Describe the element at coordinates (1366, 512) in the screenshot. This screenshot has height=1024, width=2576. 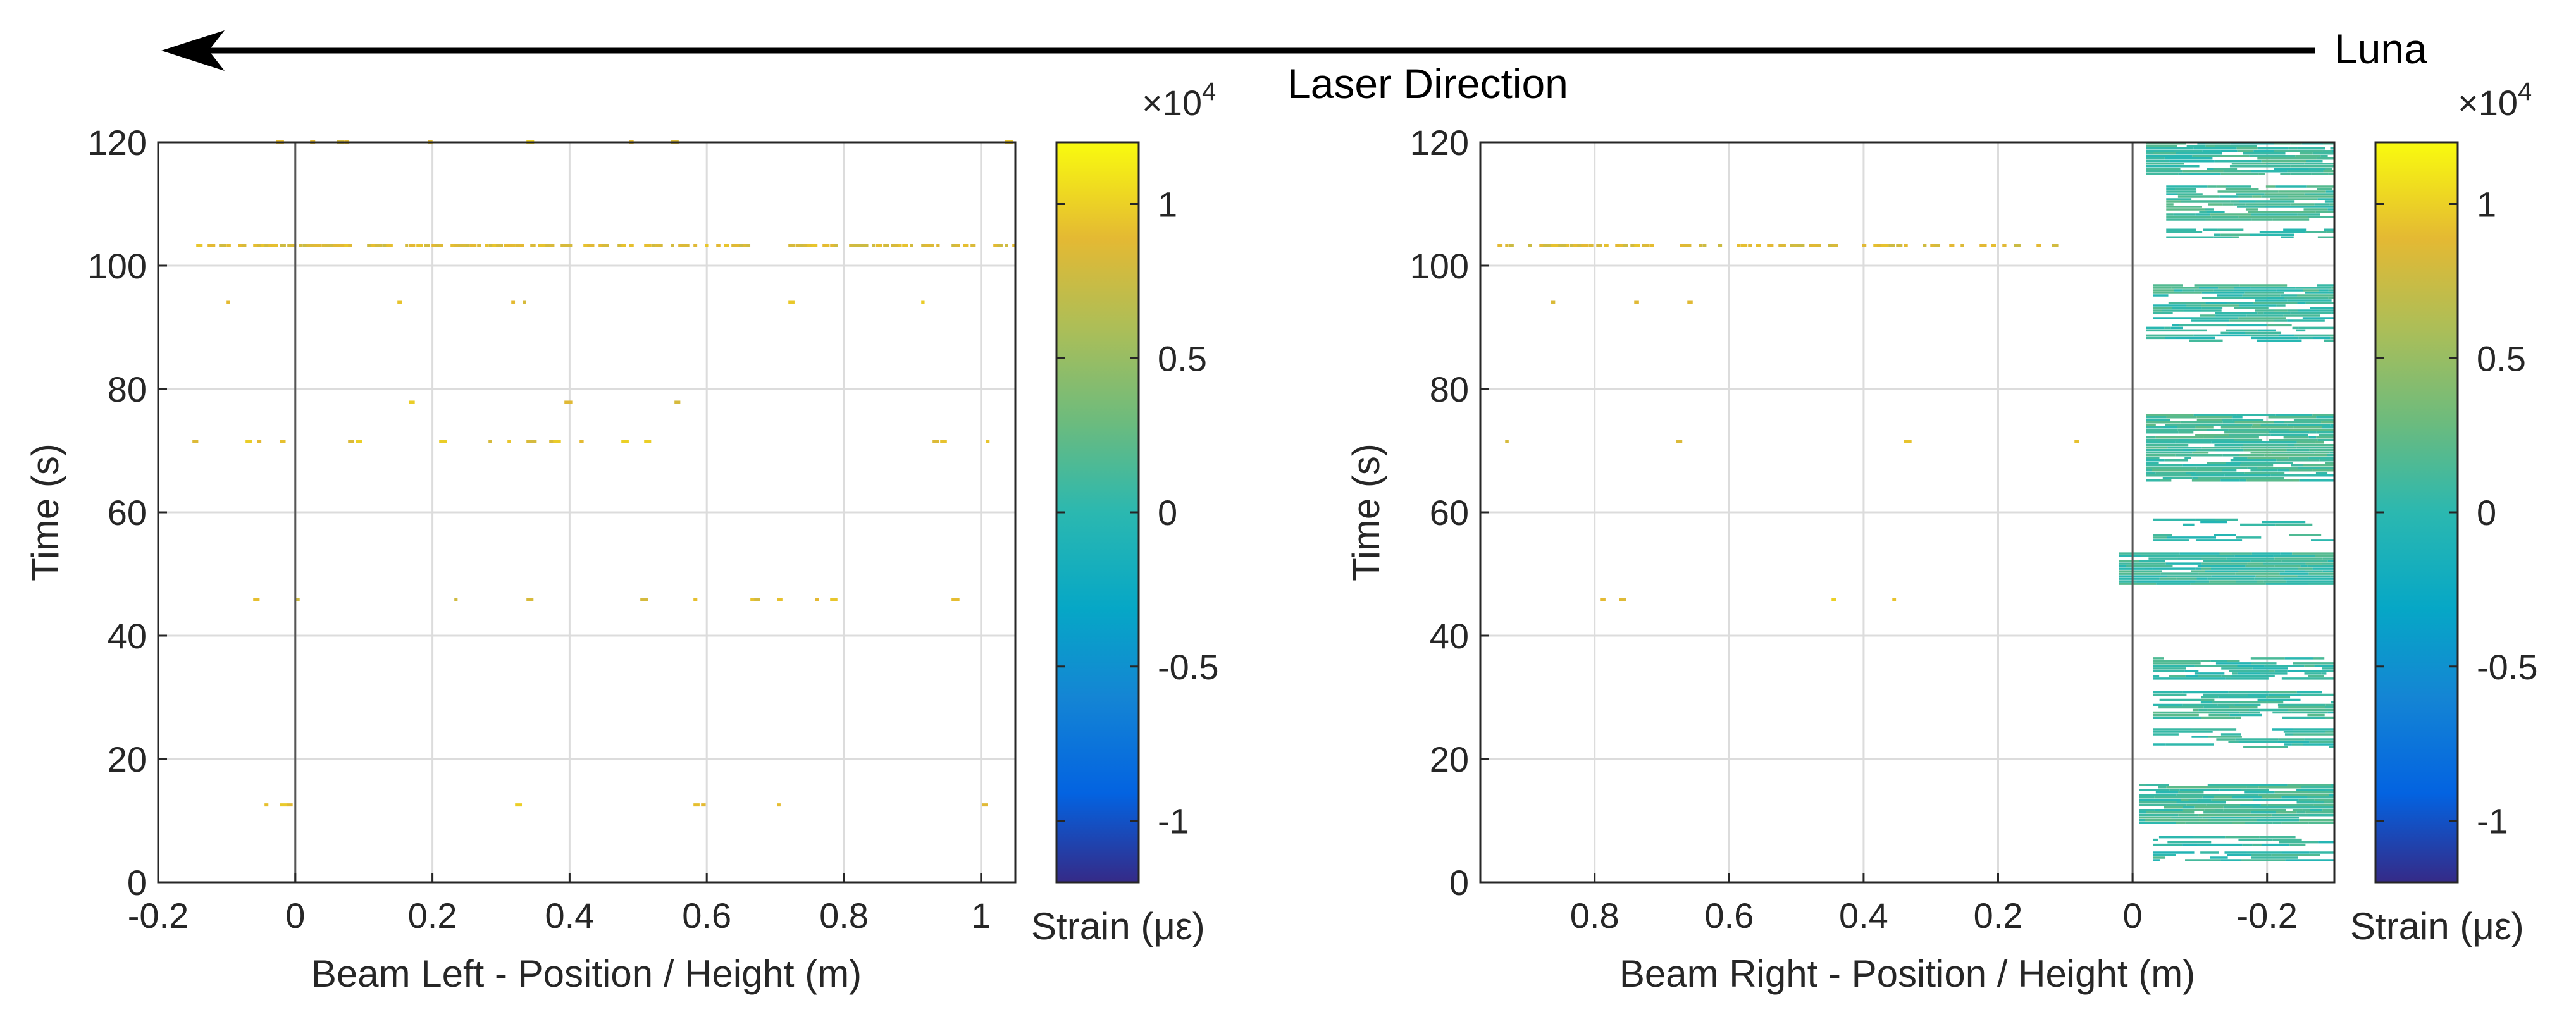
I see `right-y-axis-label: Time (s)` at that location.